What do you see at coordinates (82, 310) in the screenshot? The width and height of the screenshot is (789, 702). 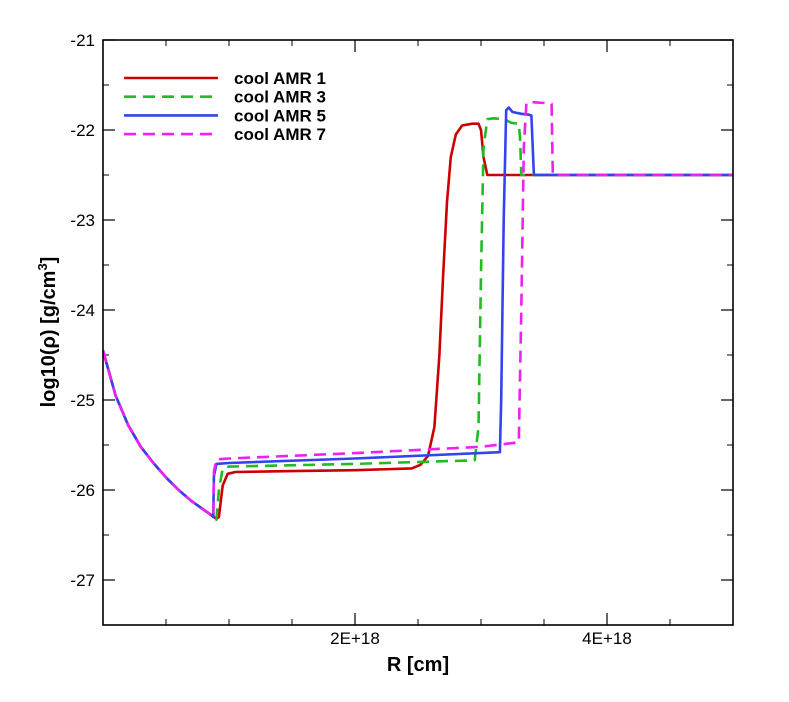 I see `y-tick-label: -24` at bounding box center [82, 310].